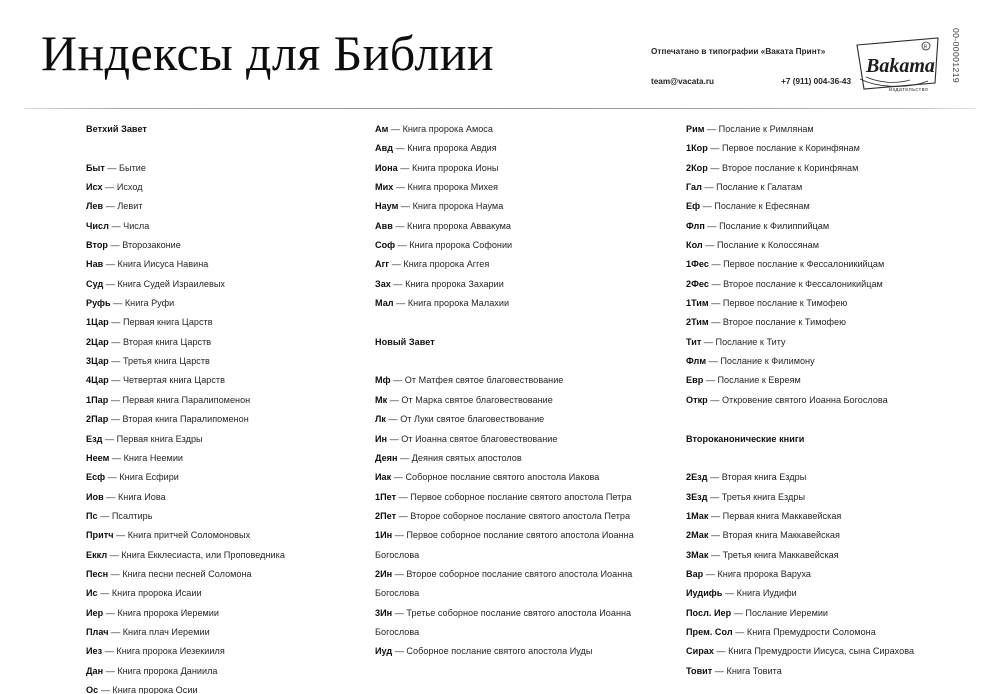  Describe the element at coordinates (92, 515) in the screenshot. I see `entry-abbreviation: Пс` at that location.